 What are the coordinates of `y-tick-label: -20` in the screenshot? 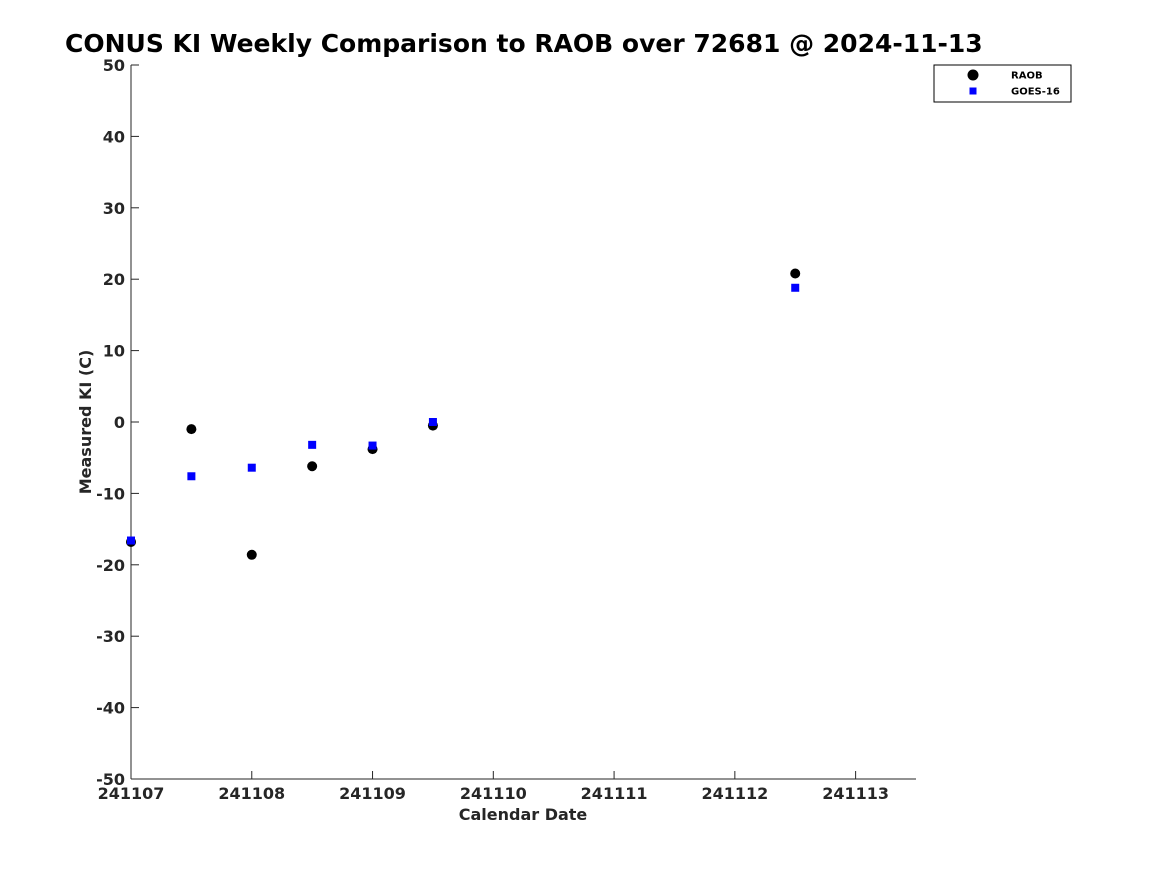 It's located at (110, 565).